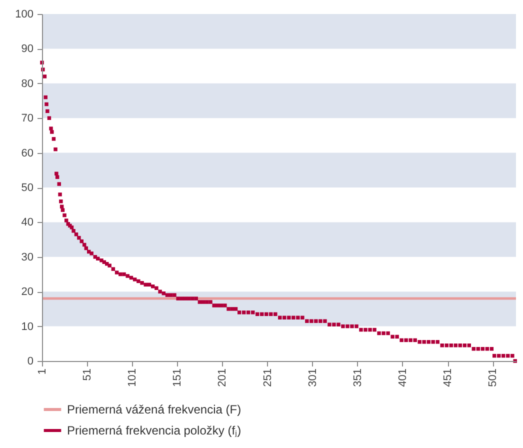 The height and width of the screenshot is (448, 523). What do you see at coordinates (312, 377) in the screenshot?
I see `x-tick-label: 301` at bounding box center [312, 377].